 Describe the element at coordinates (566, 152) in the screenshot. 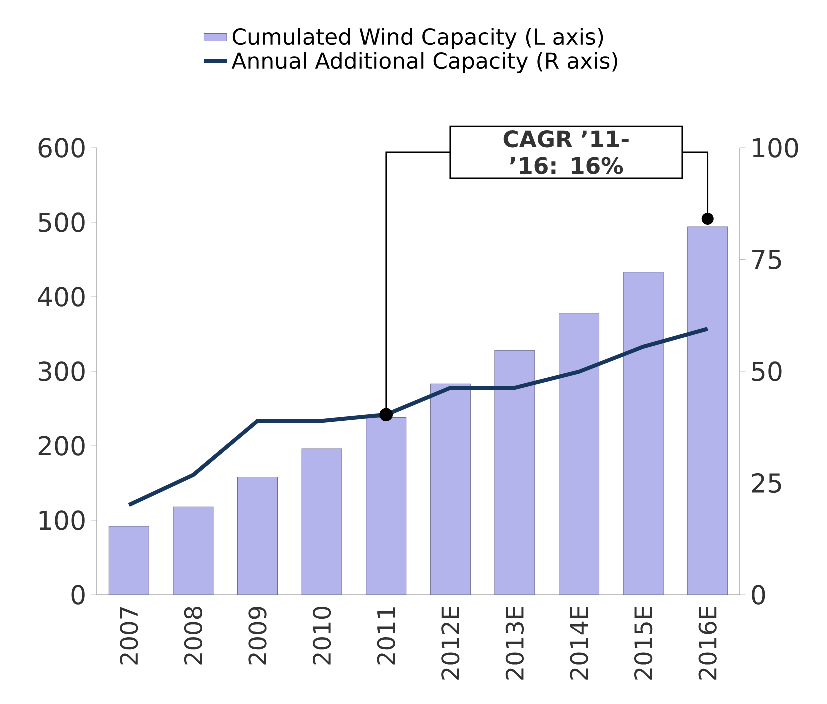

I see `annotation: CAGR ’11-’16: 16%` at that location.